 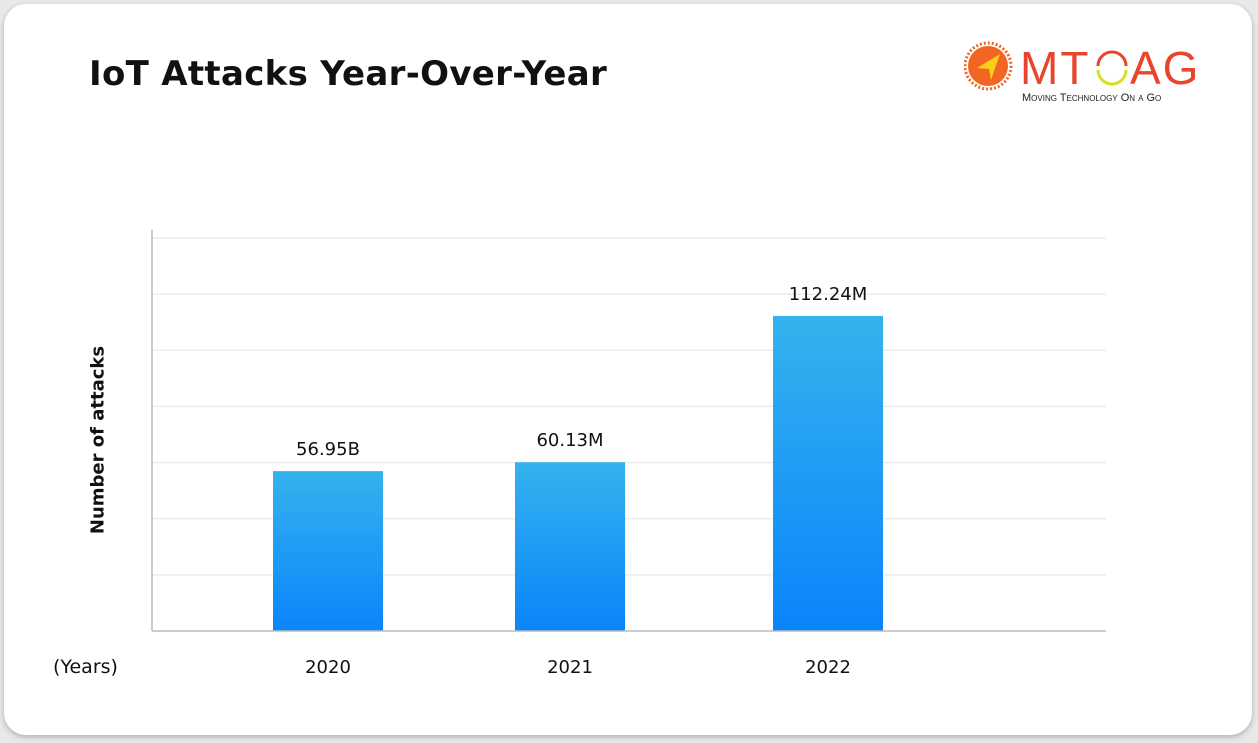 What do you see at coordinates (828, 667) in the screenshot?
I see `x-tick-label-2022: 2022` at bounding box center [828, 667].